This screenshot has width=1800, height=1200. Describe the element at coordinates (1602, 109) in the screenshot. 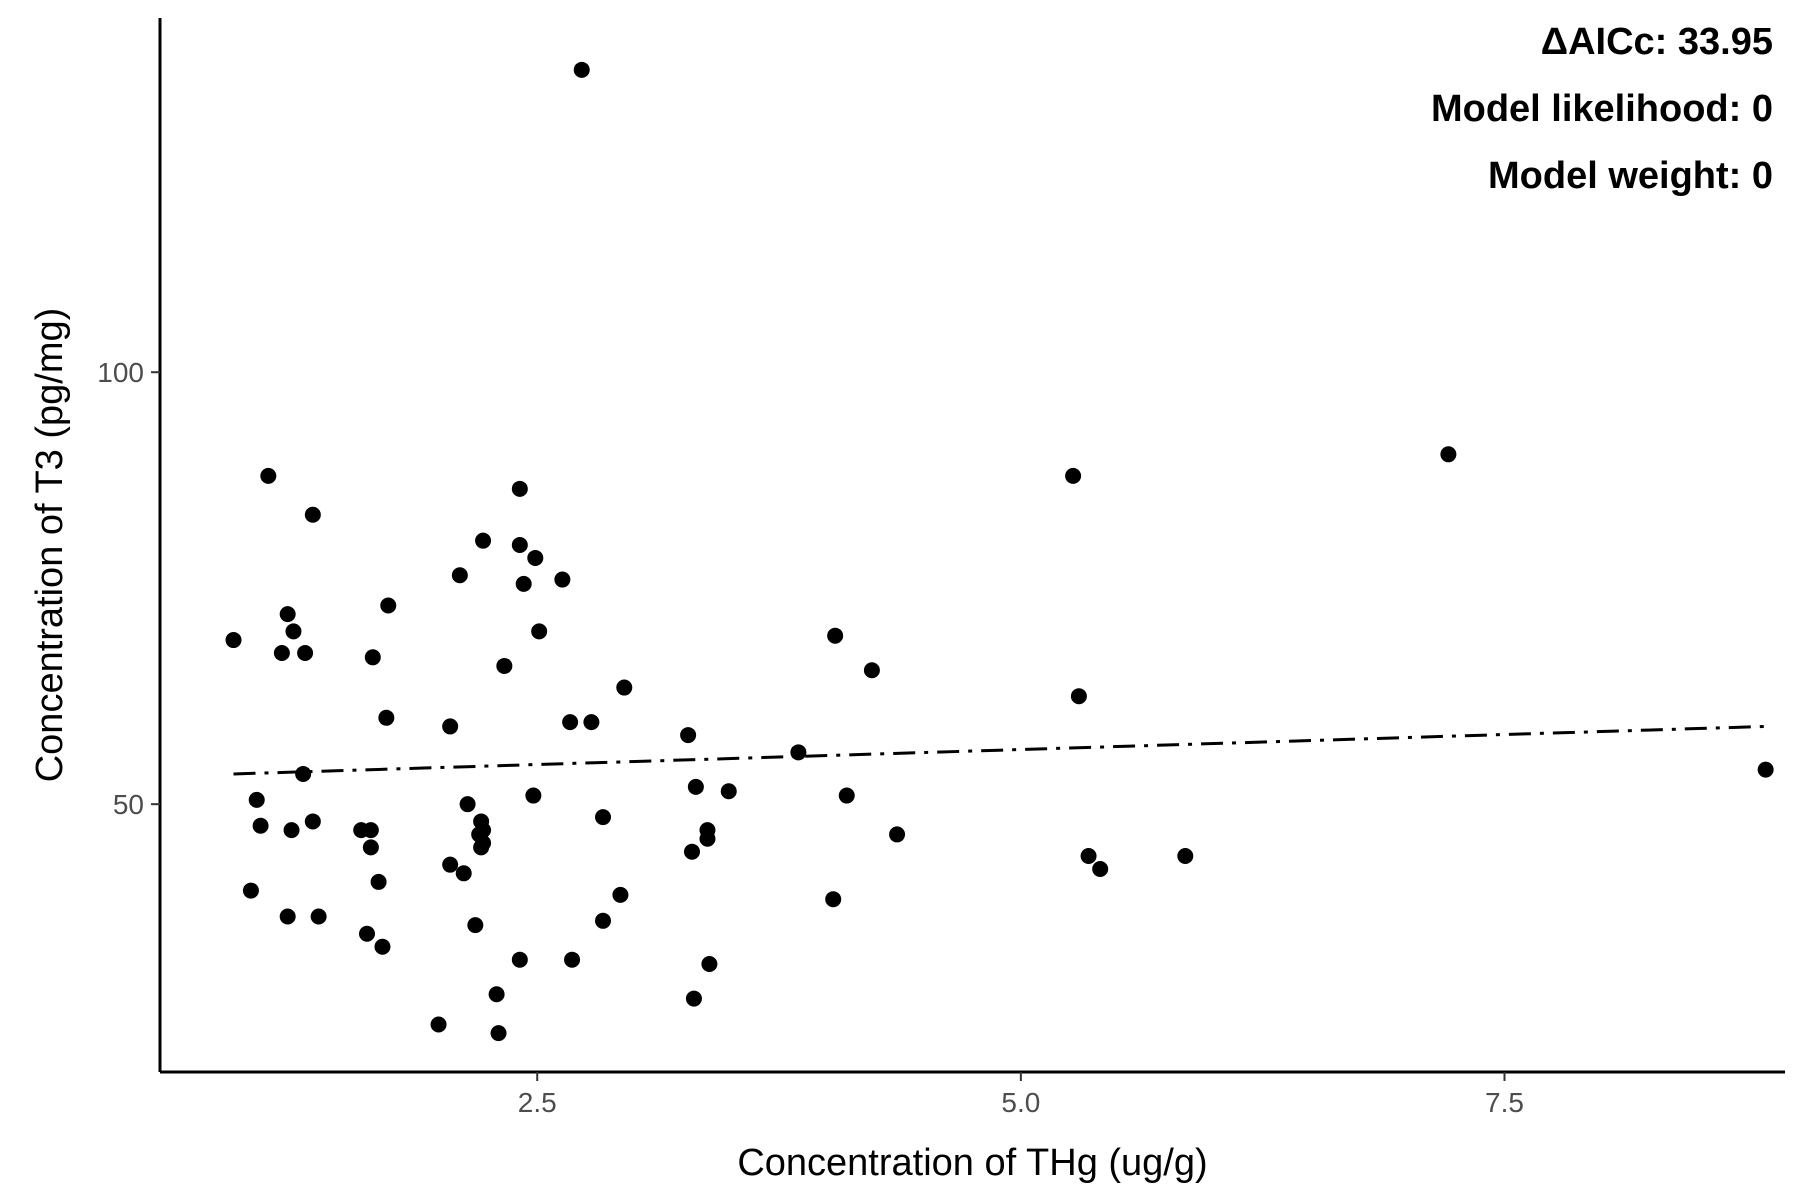

I see `annotation-model-likelihood: Model likelihood: 0` at that location.